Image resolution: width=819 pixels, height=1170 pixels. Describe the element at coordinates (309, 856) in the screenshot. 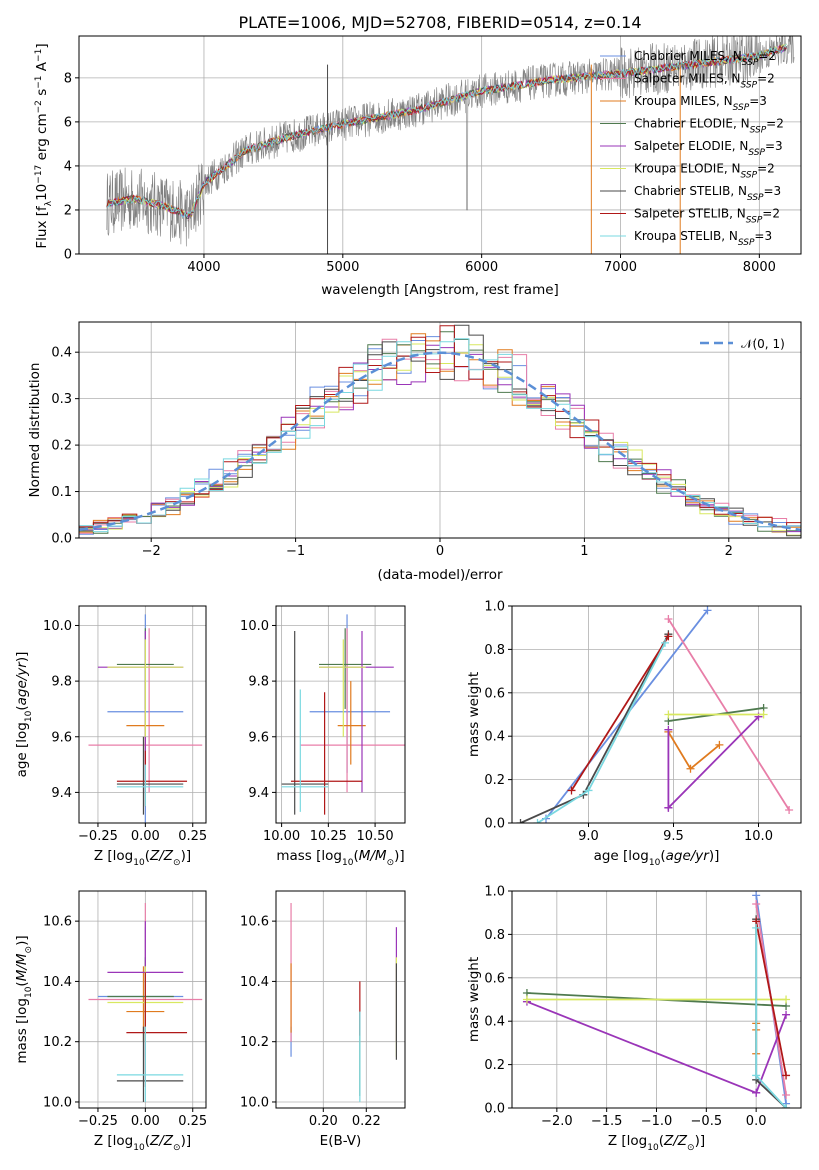

I see `label-part: mass [log` at that location.